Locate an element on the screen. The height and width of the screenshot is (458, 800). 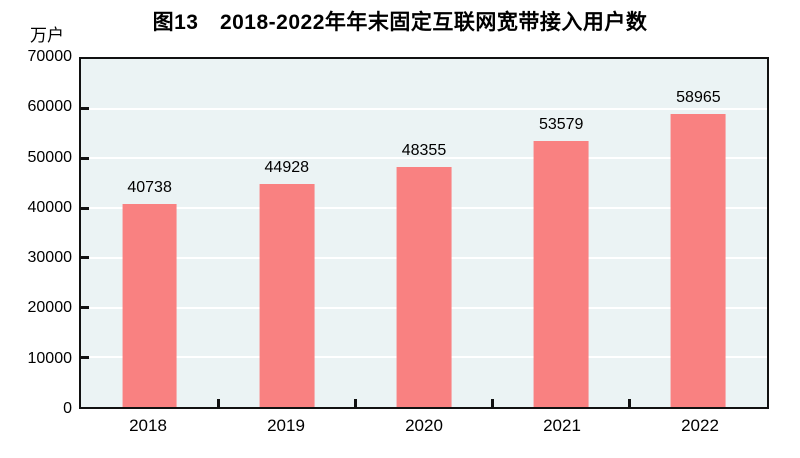
y-tick-label: 70000 is located at coordinates (50, 56).